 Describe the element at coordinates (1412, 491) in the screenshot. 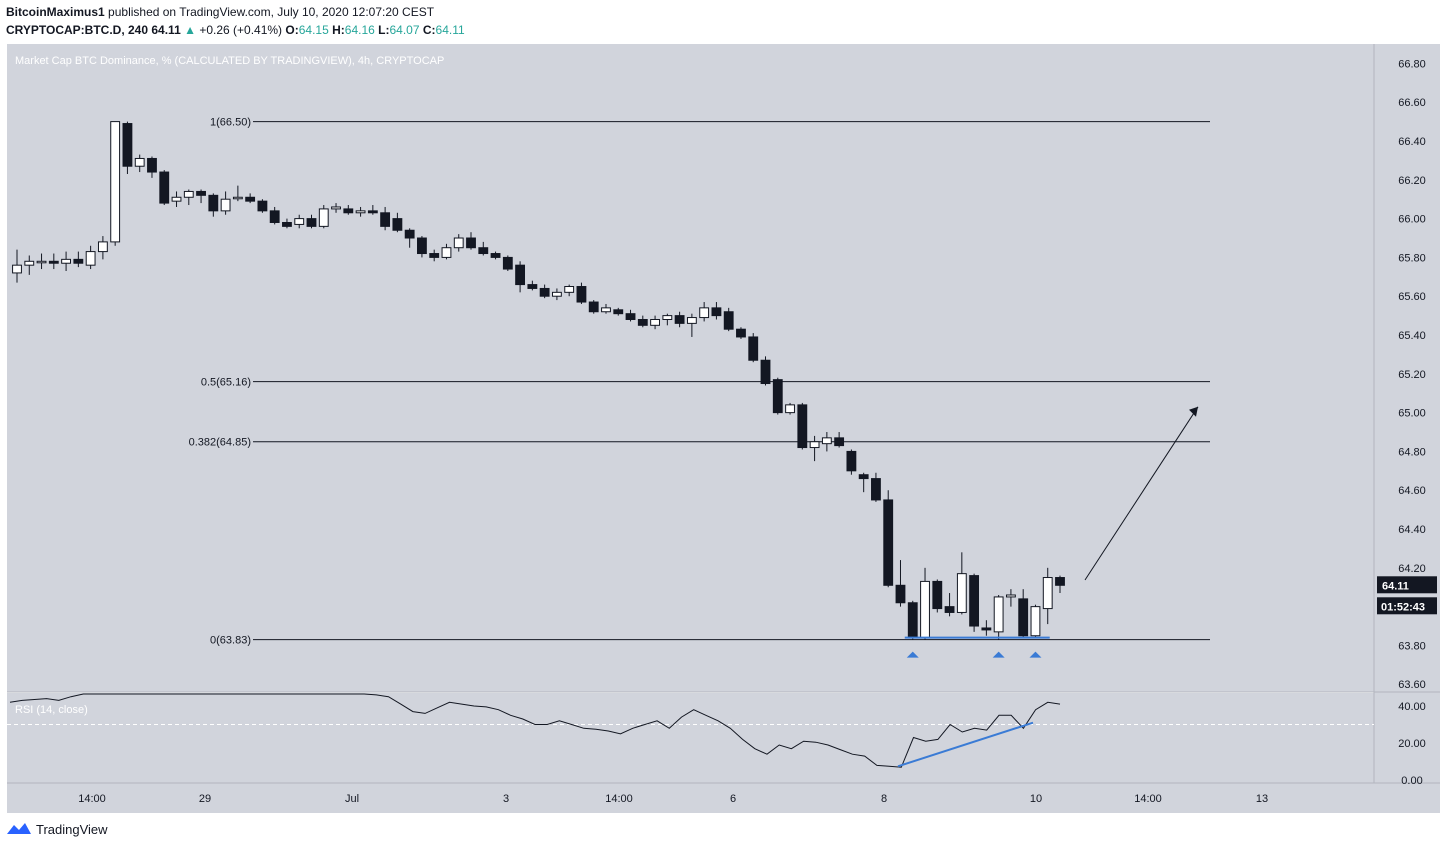

I see `y-tick-label: 64.60` at that location.